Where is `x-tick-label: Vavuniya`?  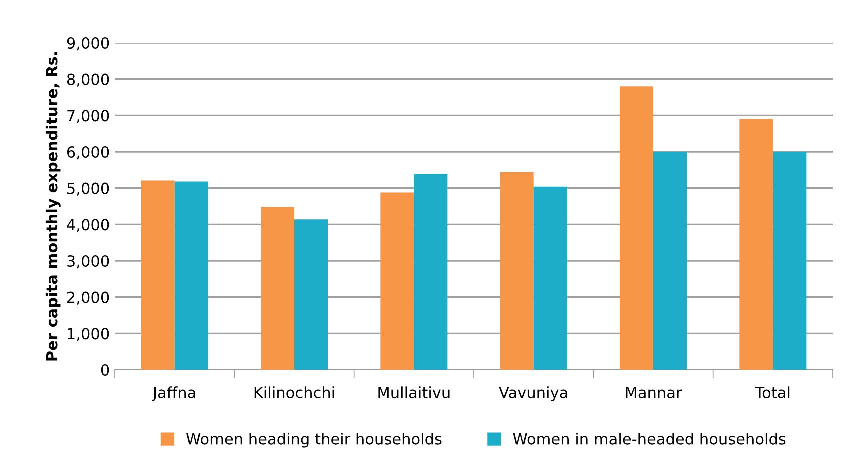 x-tick-label: Vavuniya is located at coordinates (533, 394).